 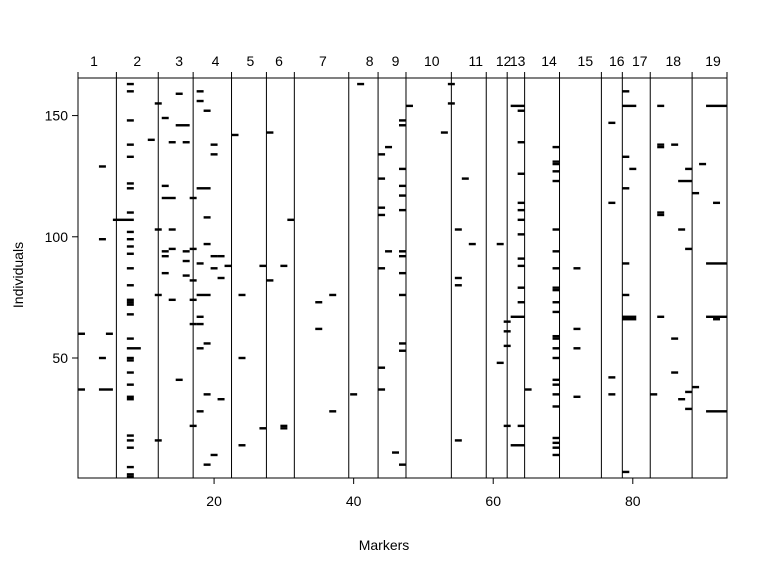 I want to click on chromosome-label: 18, so click(x=673, y=61).